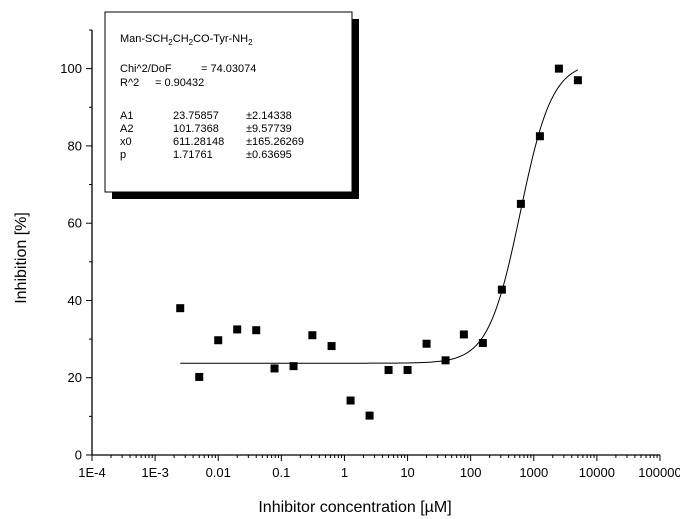 This screenshot has height=519, width=680. What do you see at coordinates (126, 129) in the screenshot?
I see `legend-param-name-a2: A2` at bounding box center [126, 129].